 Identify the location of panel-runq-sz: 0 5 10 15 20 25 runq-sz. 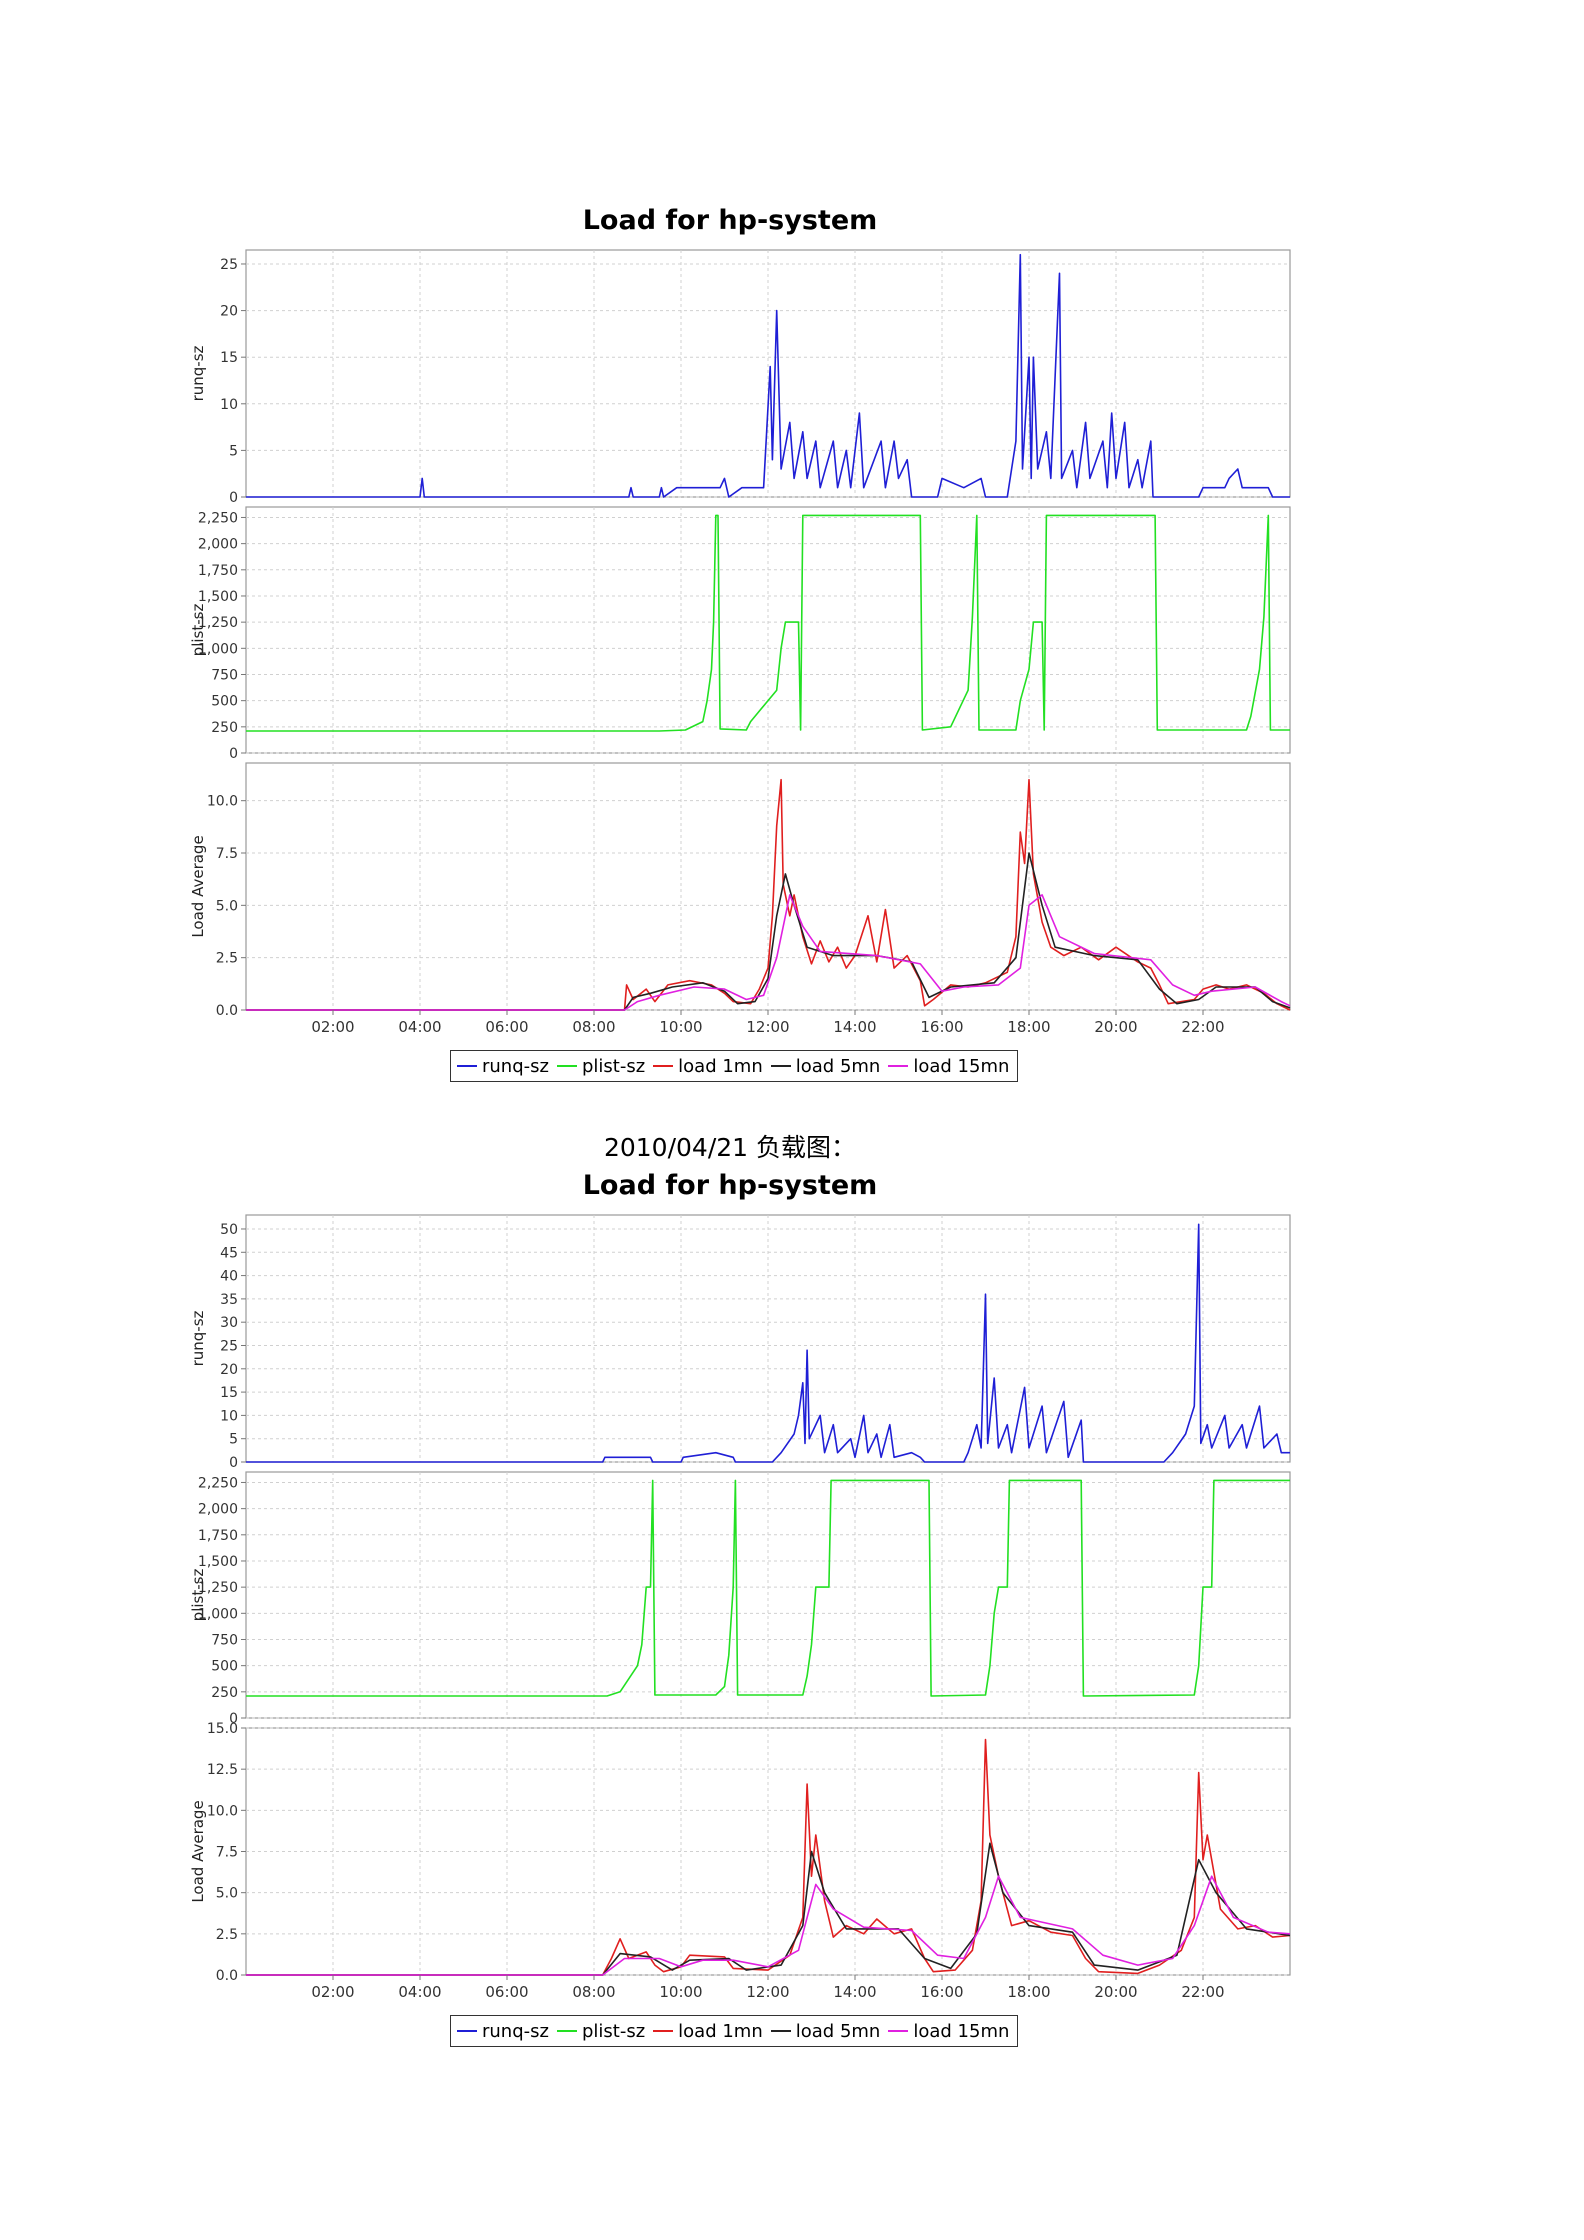
(740, 377).